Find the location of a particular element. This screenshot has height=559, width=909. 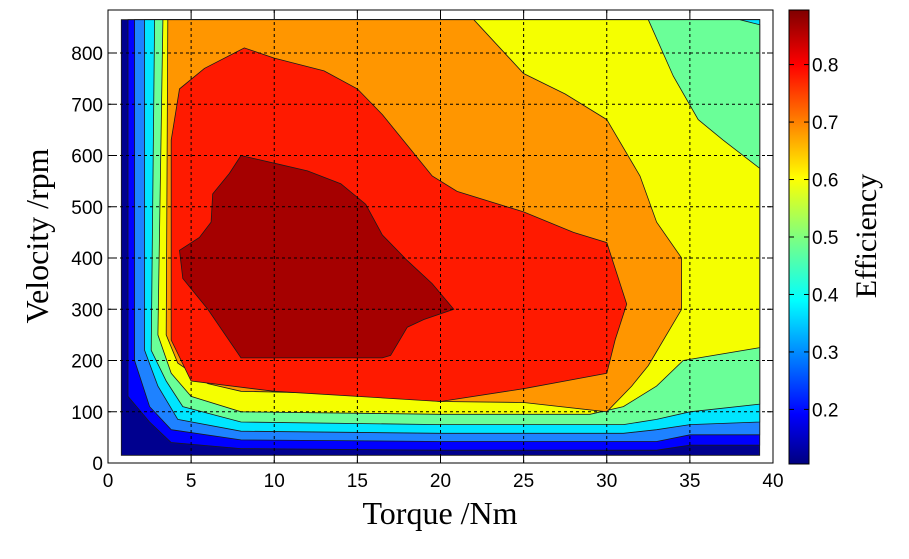

colorbar-tick-label: 0.3 is located at coordinates (825, 353).